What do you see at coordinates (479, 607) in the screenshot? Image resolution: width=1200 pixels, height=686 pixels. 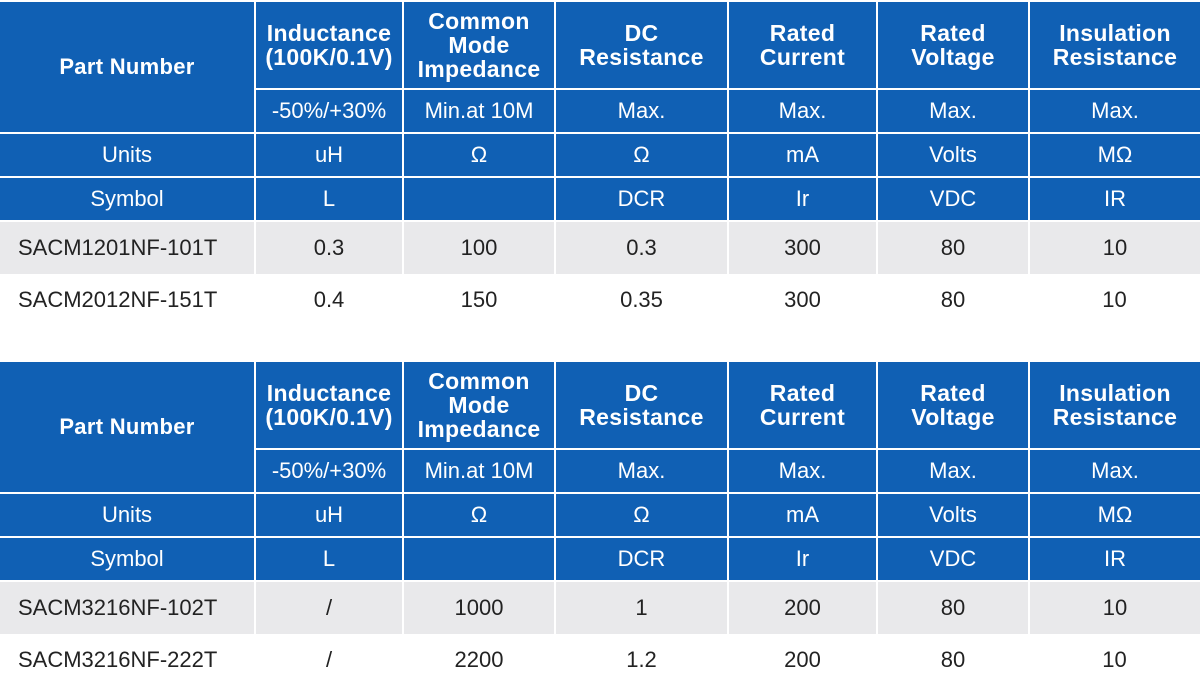 I see `value-cell: 1000` at bounding box center [479, 607].